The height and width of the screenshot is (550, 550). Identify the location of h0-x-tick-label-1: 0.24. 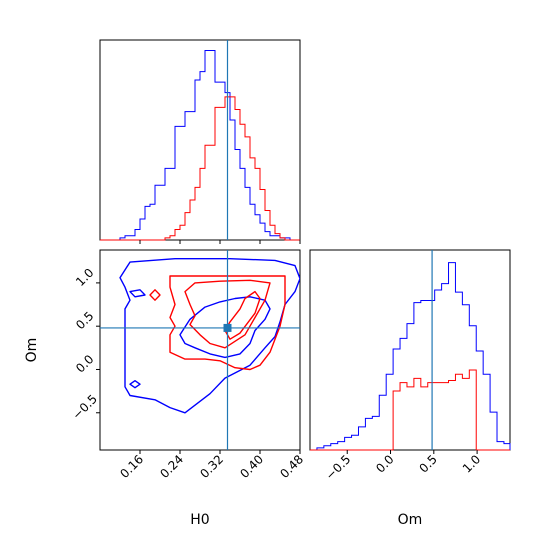
(171, 466).